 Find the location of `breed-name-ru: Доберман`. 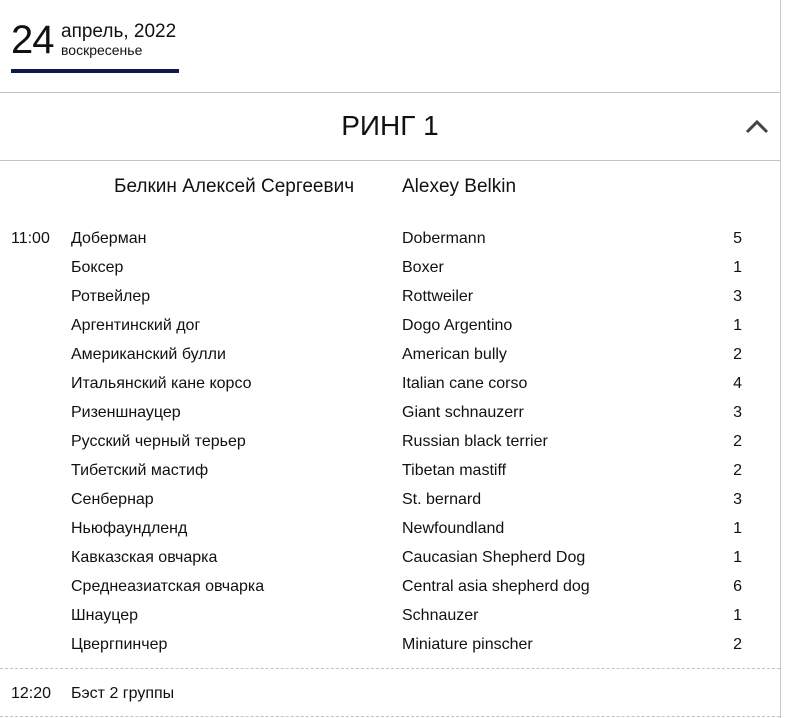

breed-name-ru: Доберман is located at coordinates (109, 238).